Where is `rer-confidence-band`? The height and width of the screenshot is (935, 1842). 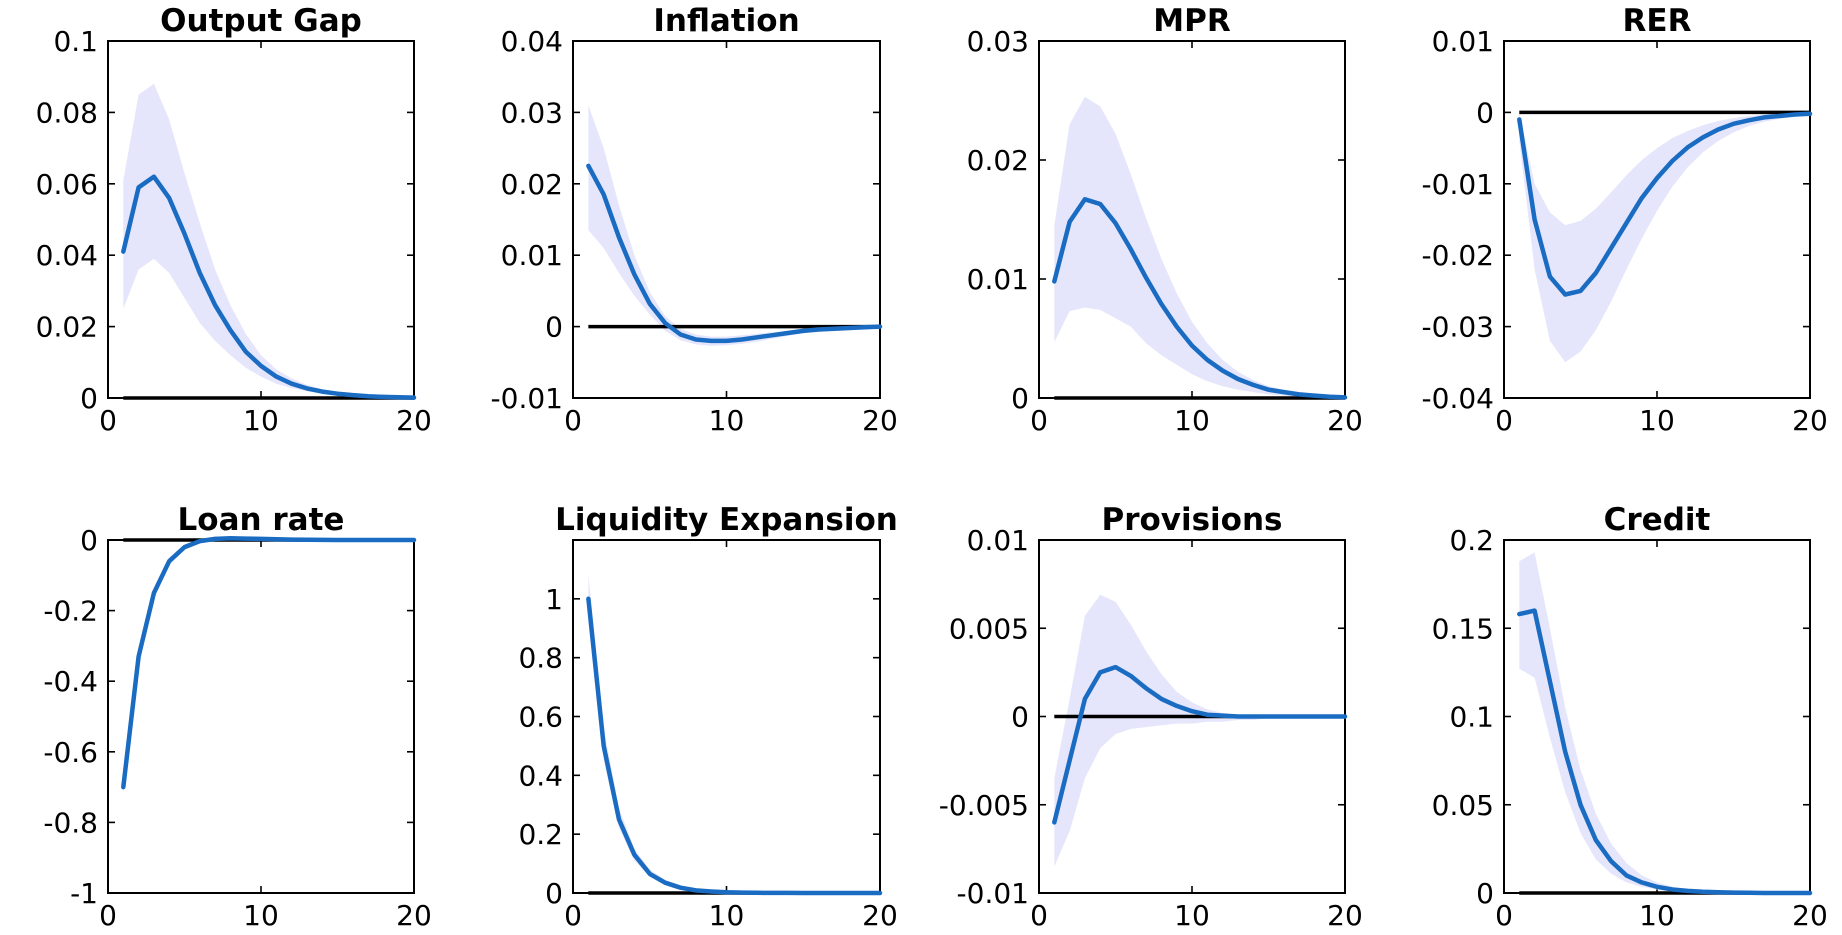
rer-confidence-band is located at coordinates (1664, 237).